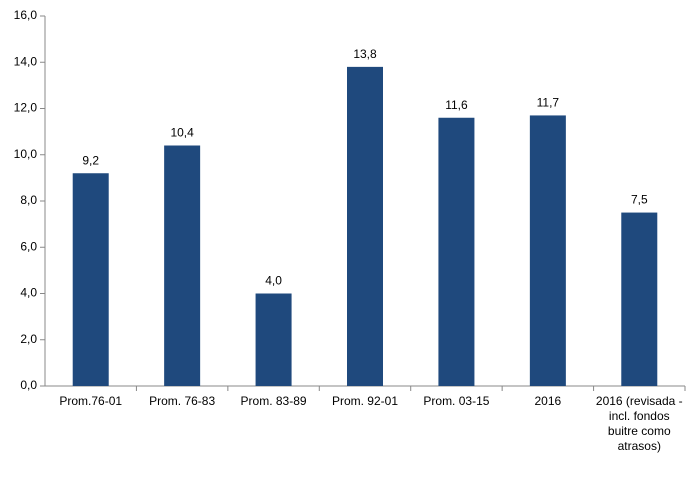  Describe the element at coordinates (26, 108) in the screenshot. I see `y-tick-label: 12,0` at that location.